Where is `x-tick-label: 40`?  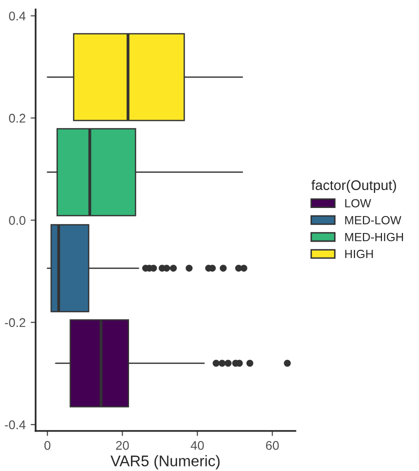
x-tick-label: 40 is located at coordinates (197, 445).